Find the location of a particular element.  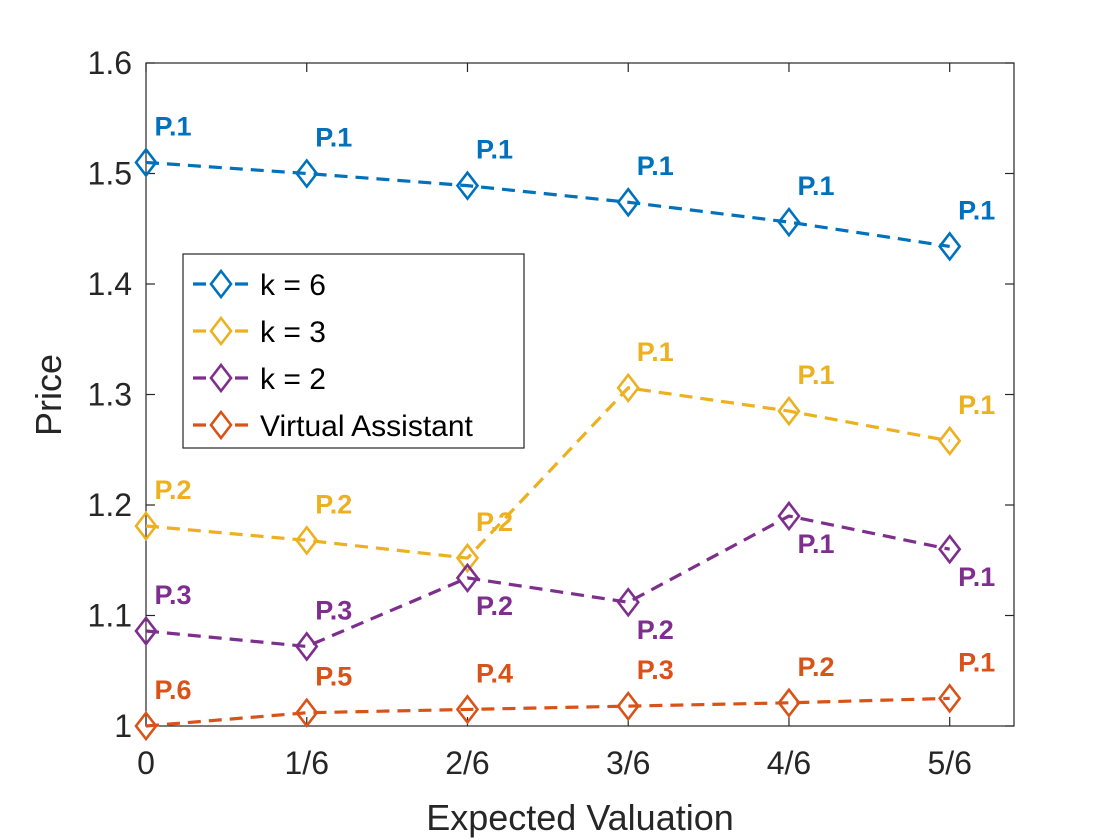

y-tick-label: 1.6 is located at coordinates (110, 63).